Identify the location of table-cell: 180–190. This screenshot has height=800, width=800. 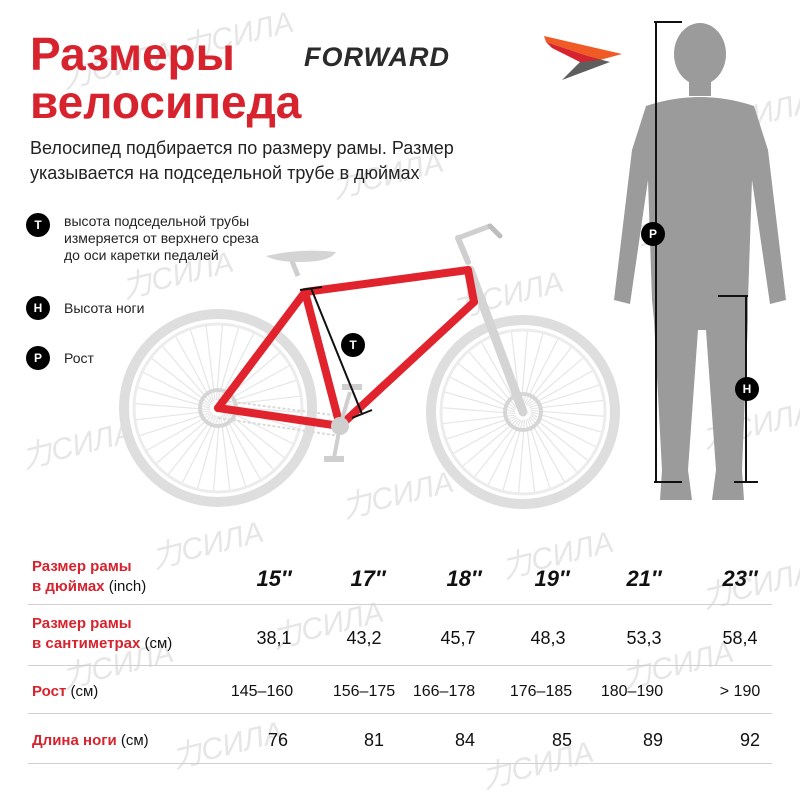
(632, 691).